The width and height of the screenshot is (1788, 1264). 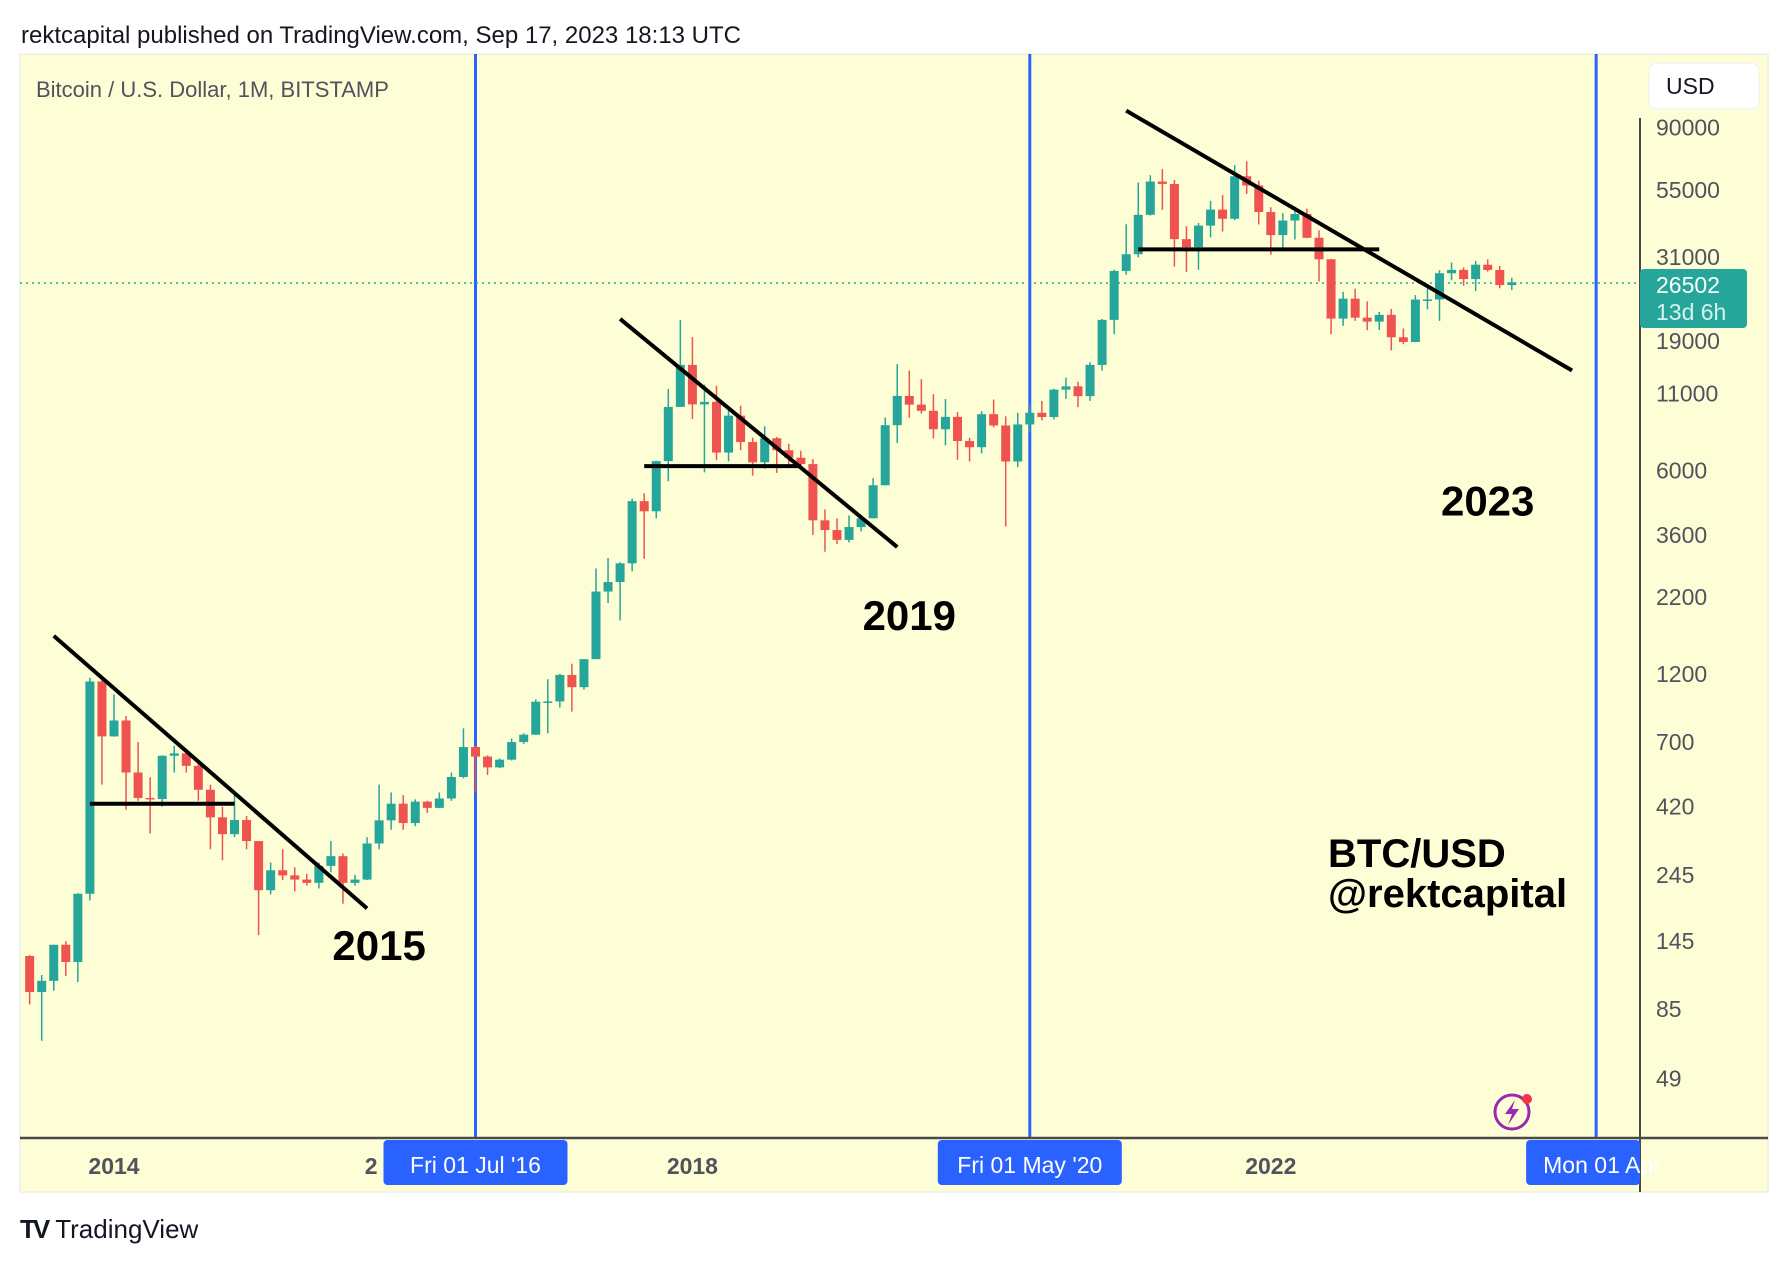 What do you see at coordinates (909, 615) in the screenshot?
I see `year-annotation: 2019` at bounding box center [909, 615].